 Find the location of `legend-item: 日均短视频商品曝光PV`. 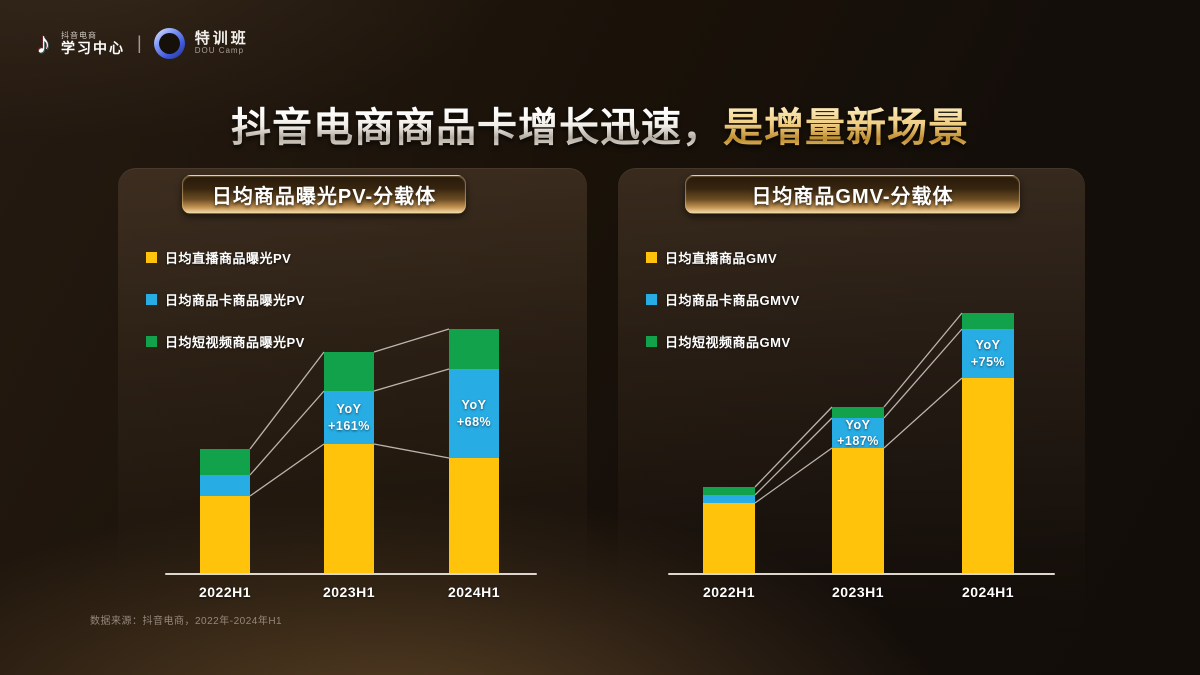

legend-item: 日均短视频商品曝光PV is located at coordinates (225, 341).